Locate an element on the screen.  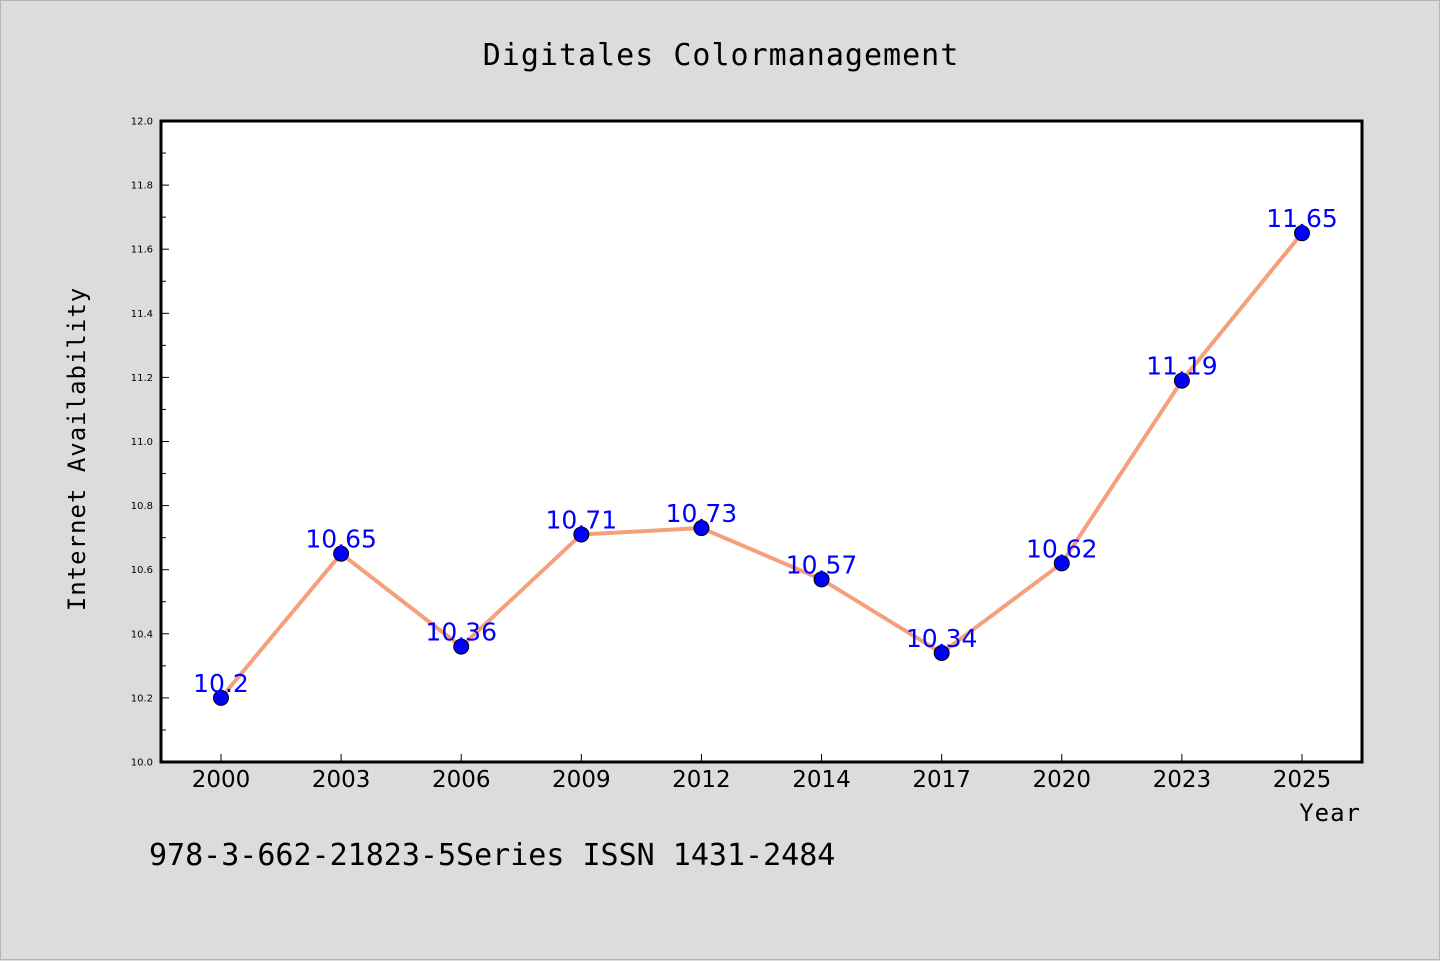
y-tick-label: 10.8 is located at coordinates (142, 506).